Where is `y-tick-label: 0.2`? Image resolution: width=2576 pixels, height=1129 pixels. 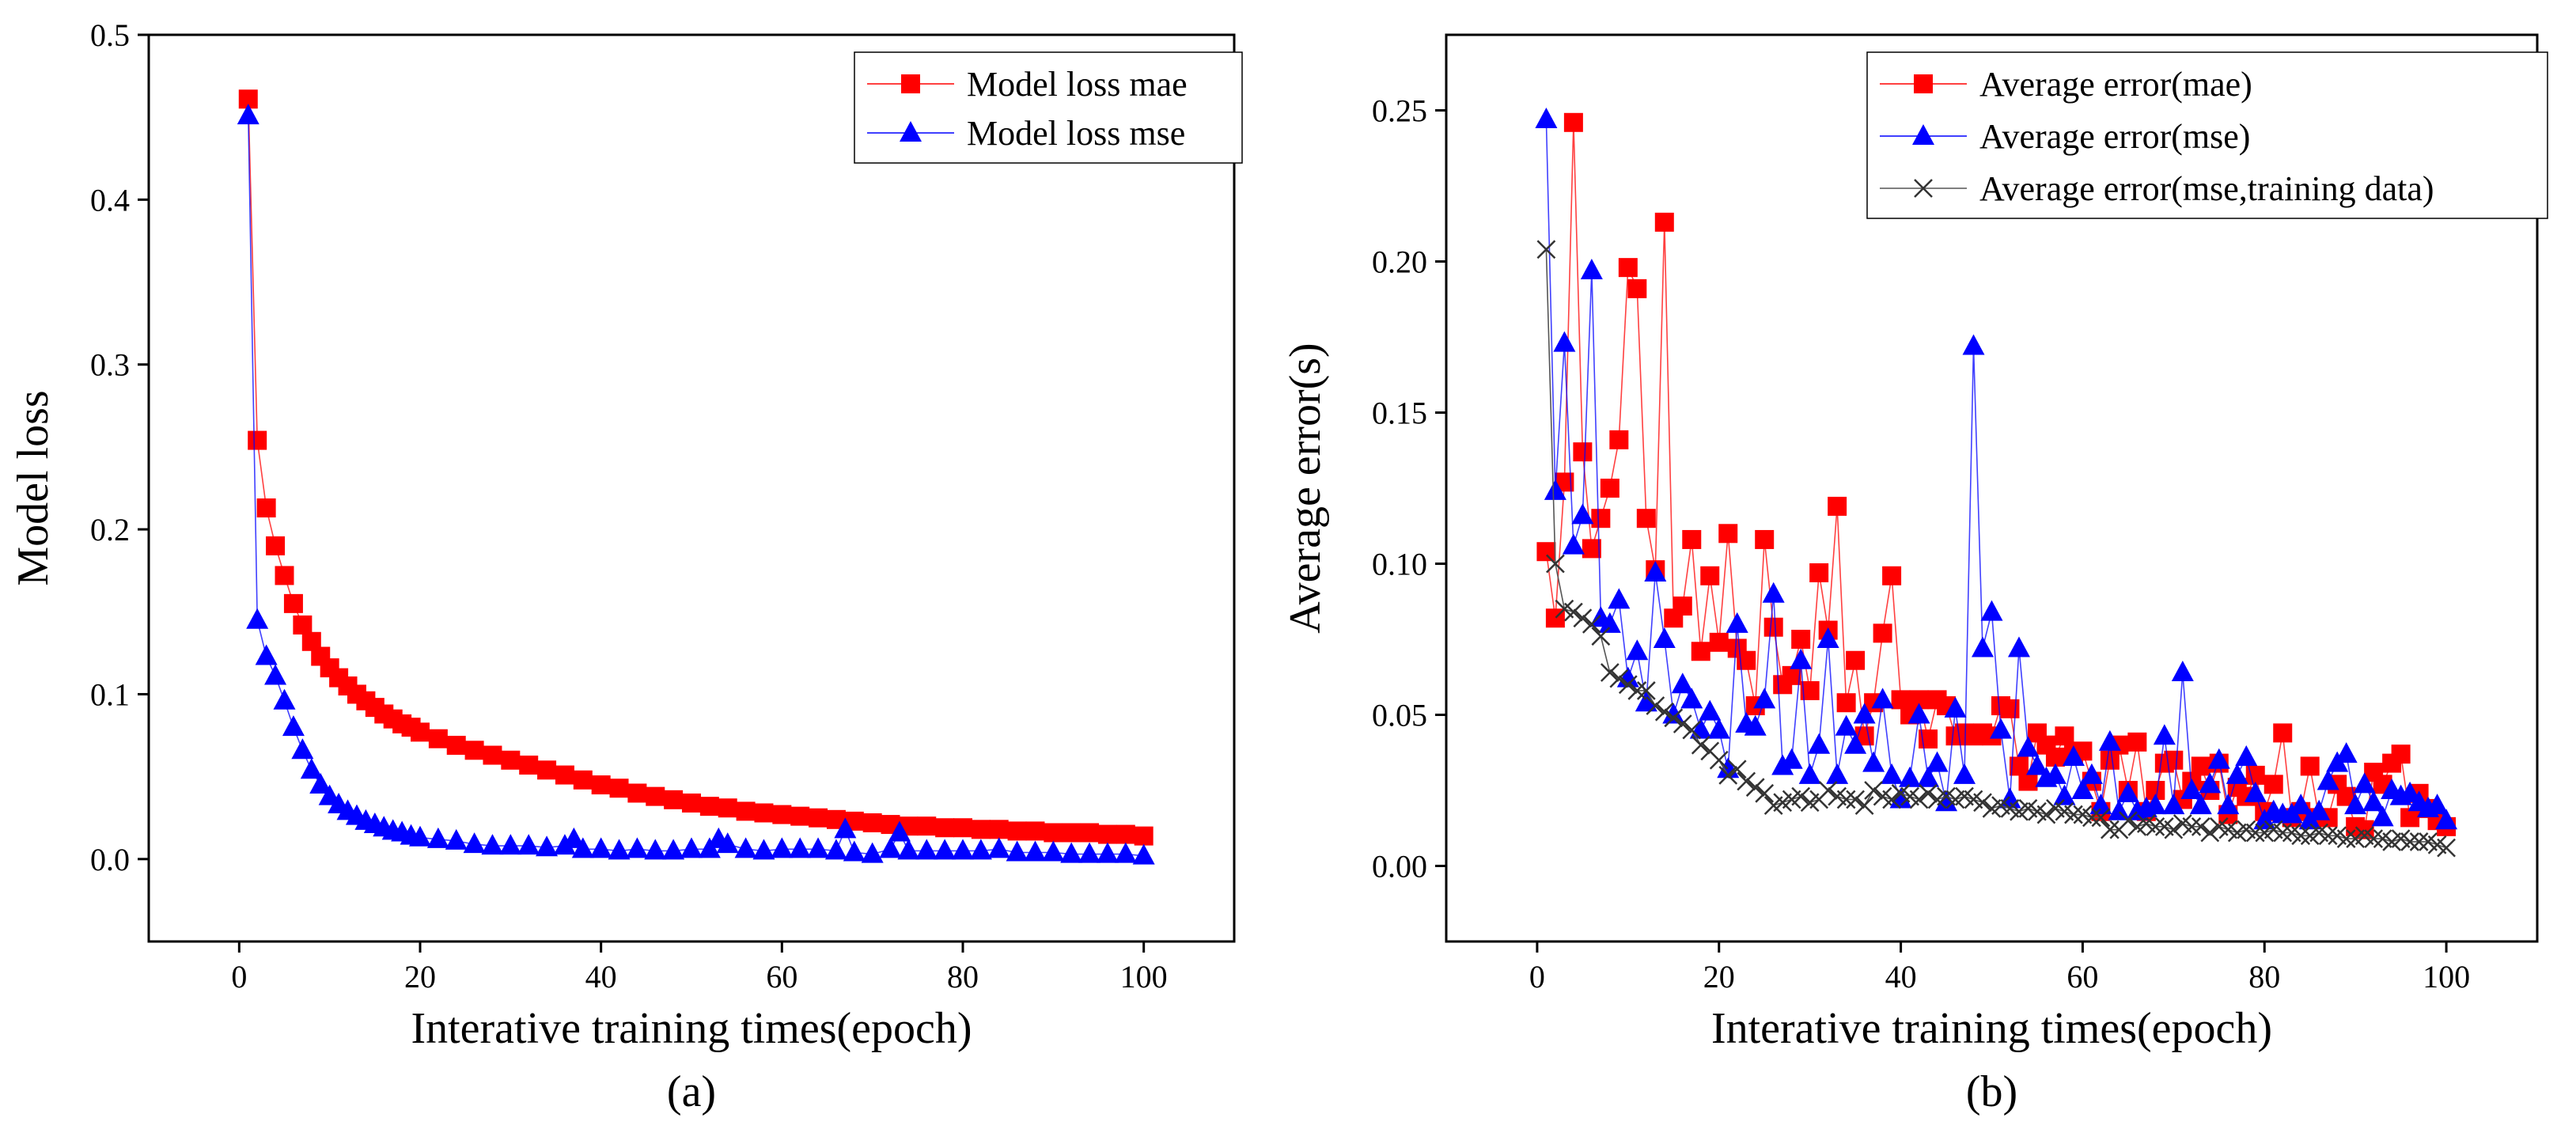 y-tick-label: 0.2 is located at coordinates (110, 529).